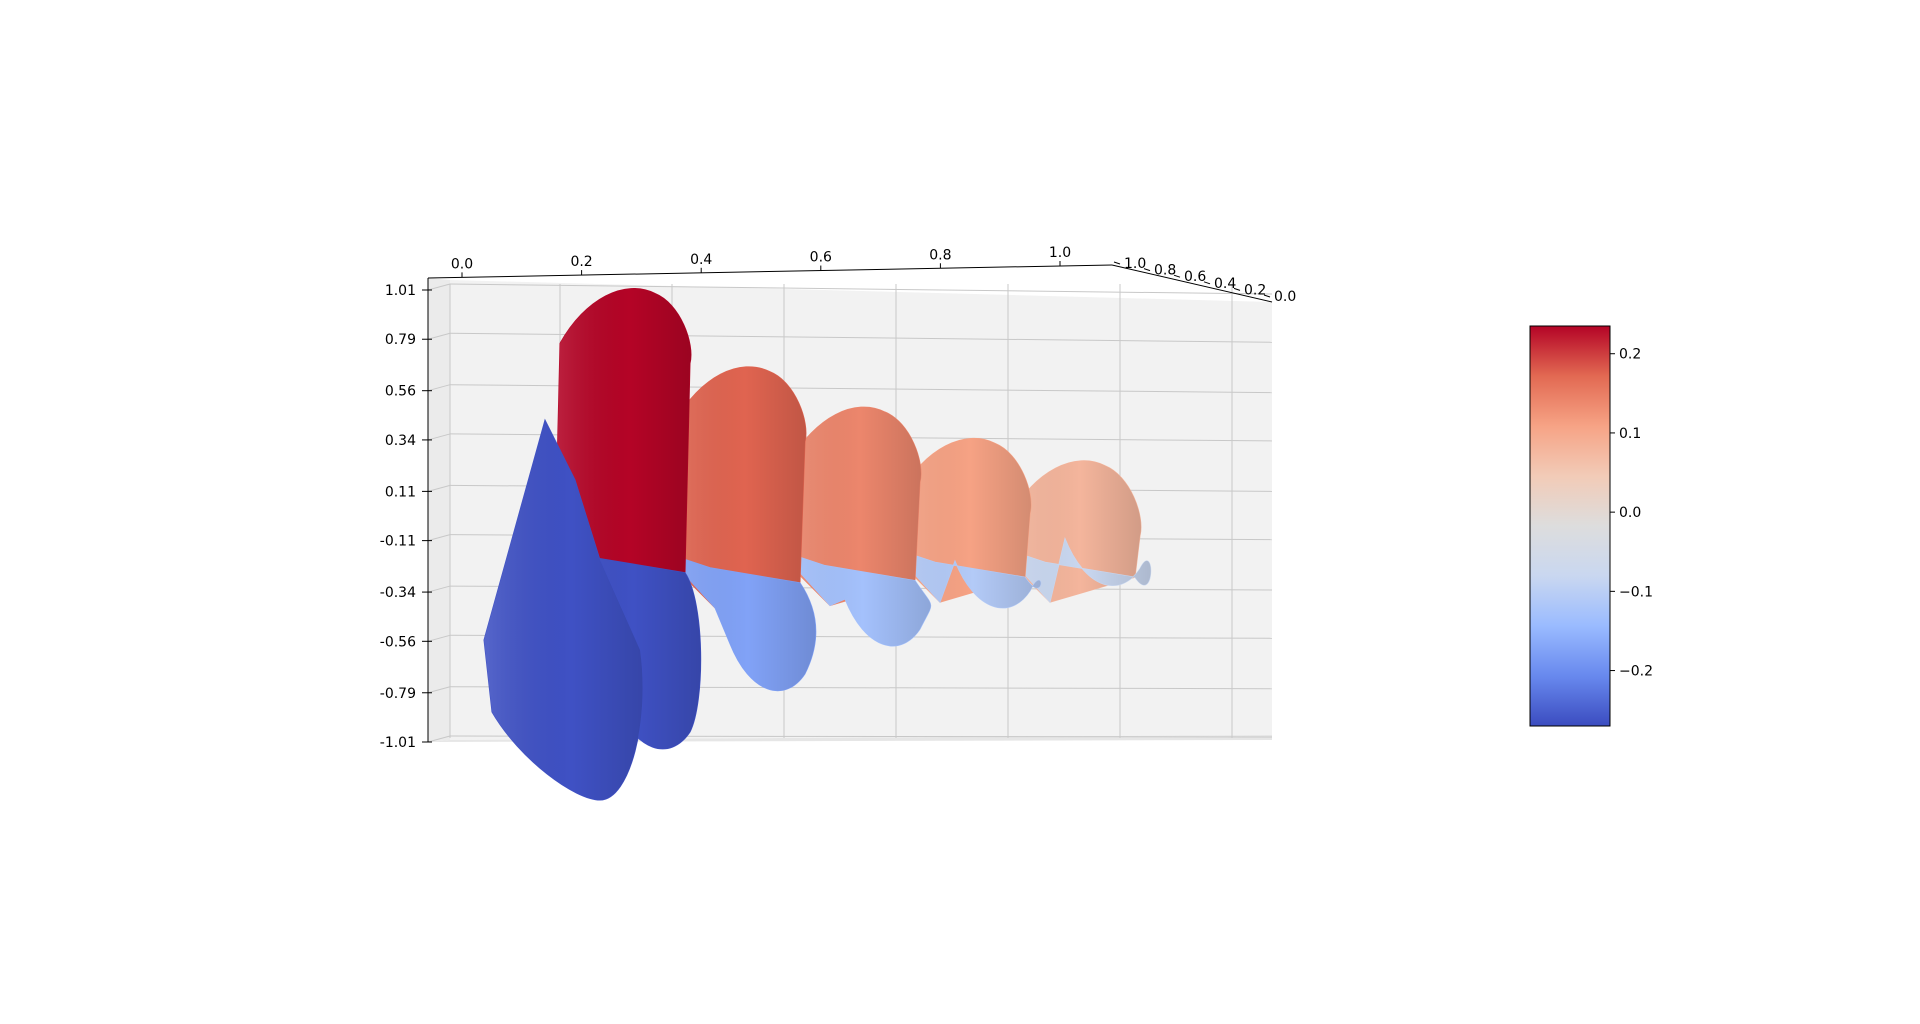 The width and height of the screenshot is (1920, 1024). Describe the element at coordinates (821, 258) in the screenshot. I see `x-tick-label: 0.6` at that location.